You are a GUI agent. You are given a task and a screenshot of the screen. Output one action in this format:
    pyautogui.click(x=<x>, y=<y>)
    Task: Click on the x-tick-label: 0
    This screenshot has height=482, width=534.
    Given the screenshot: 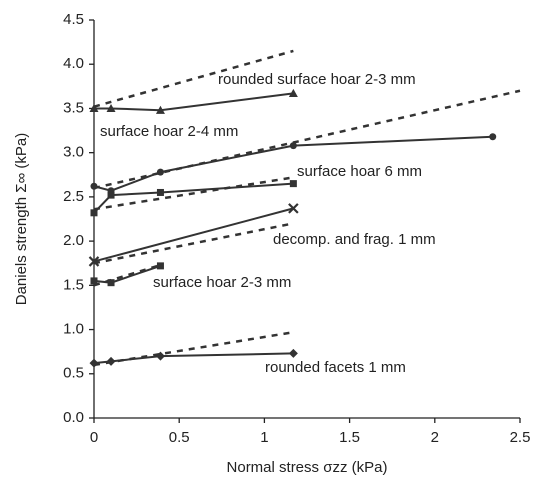 What is the action you would take?
    pyautogui.click(x=94, y=437)
    